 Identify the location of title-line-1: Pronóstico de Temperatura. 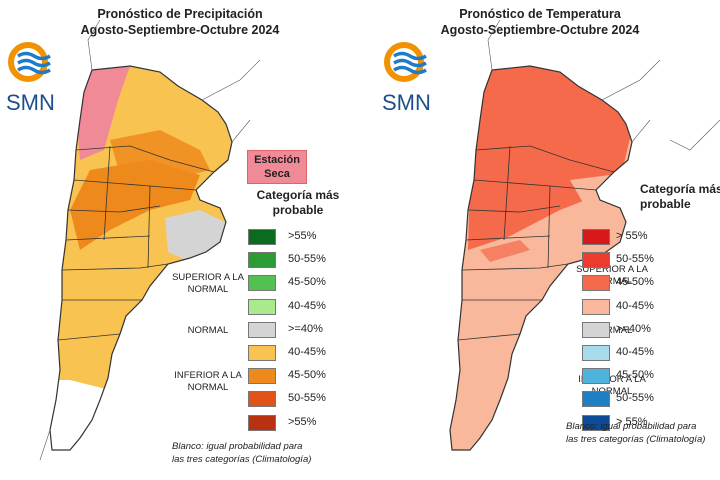
(540, 14).